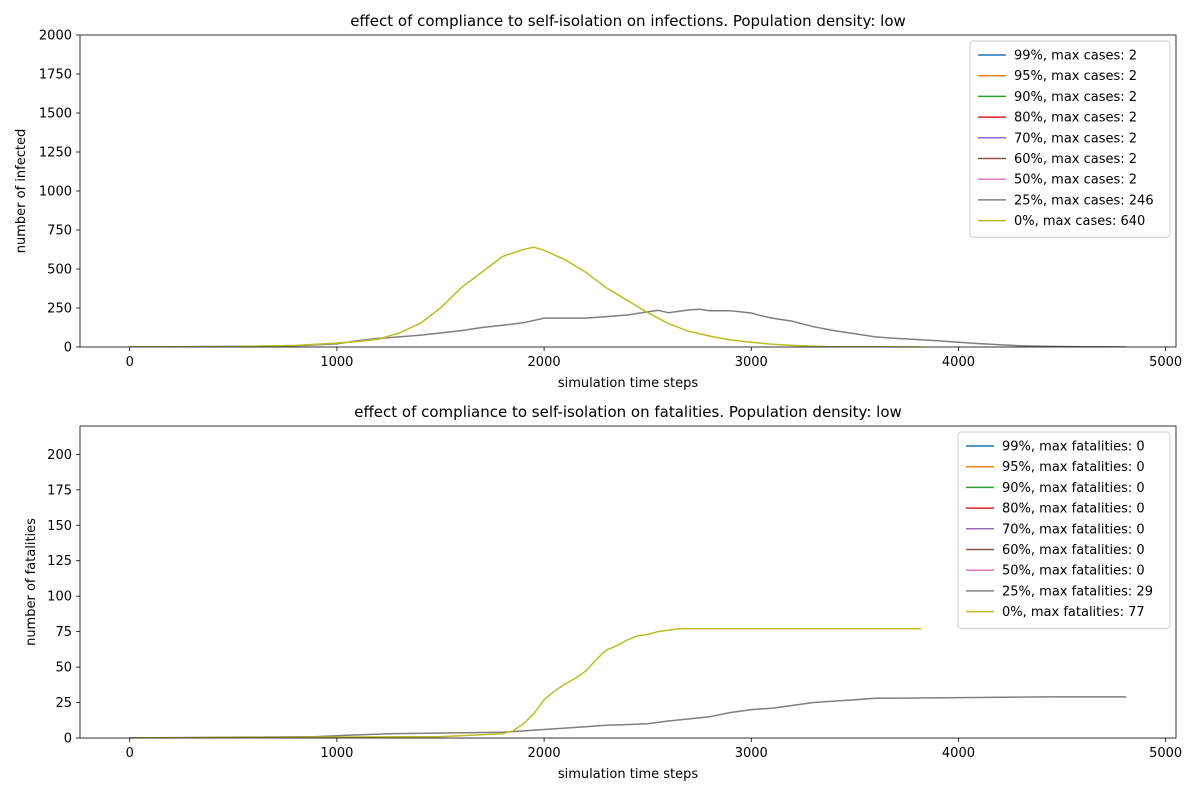 The image size is (1200, 796). What do you see at coordinates (1073, 529) in the screenshot?
I see `legend-entry: 70%, max fatalities: 0` at bounding box center [1073, 529].